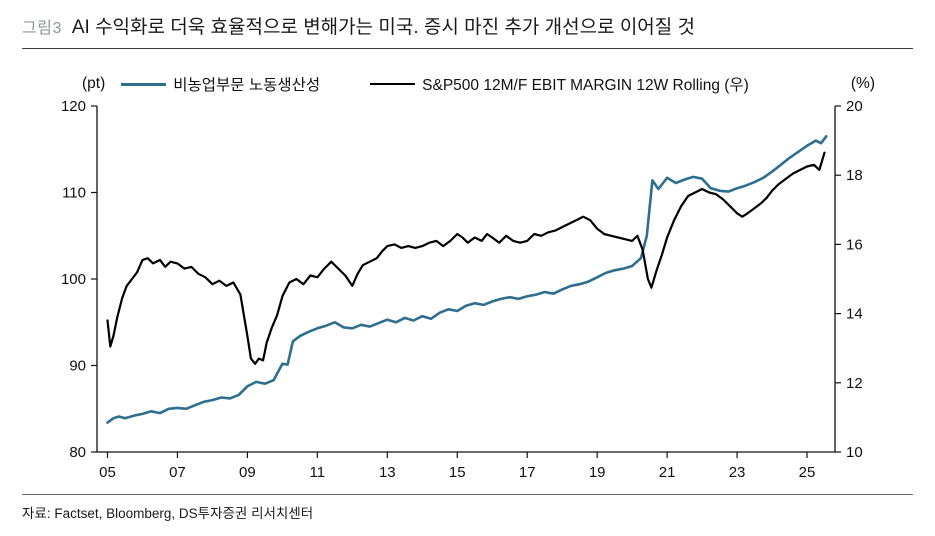  I want to click on svg-text: 13, so click(387, 472).